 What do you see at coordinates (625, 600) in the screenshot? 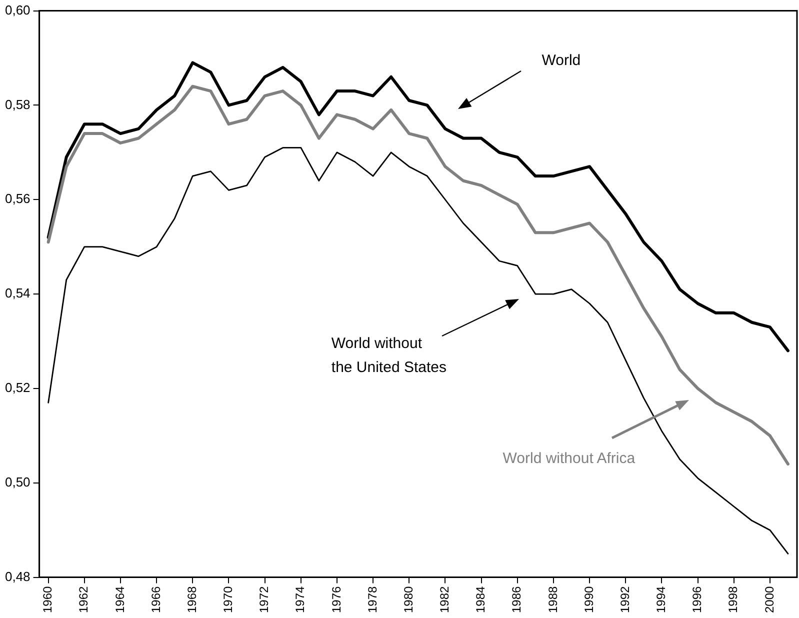
I see `x-tick-label: 1992` at bounding box center [625, 600].